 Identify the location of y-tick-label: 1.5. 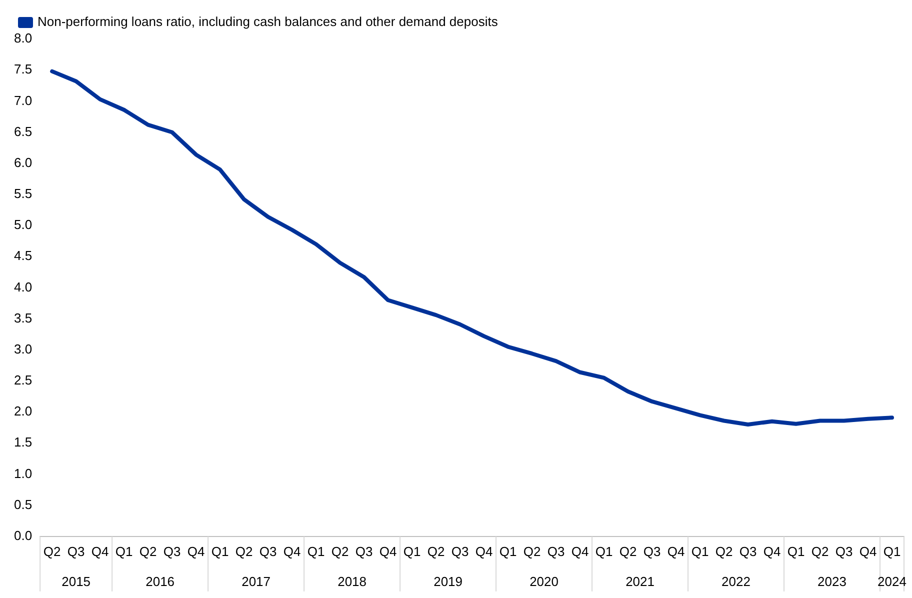
(23, 442).